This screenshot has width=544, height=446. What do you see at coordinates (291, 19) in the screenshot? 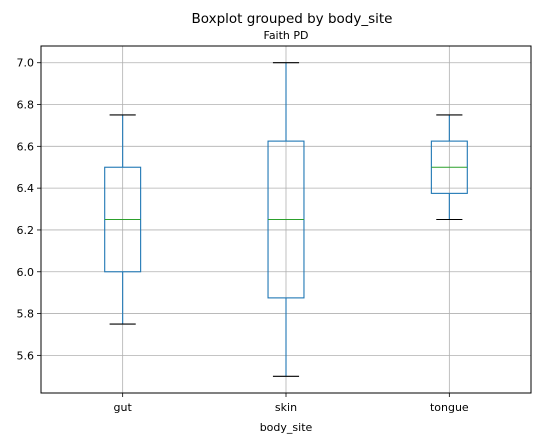
I see `chart-title: Boxplot grouped by body_site` at bounding box center [291, 19].